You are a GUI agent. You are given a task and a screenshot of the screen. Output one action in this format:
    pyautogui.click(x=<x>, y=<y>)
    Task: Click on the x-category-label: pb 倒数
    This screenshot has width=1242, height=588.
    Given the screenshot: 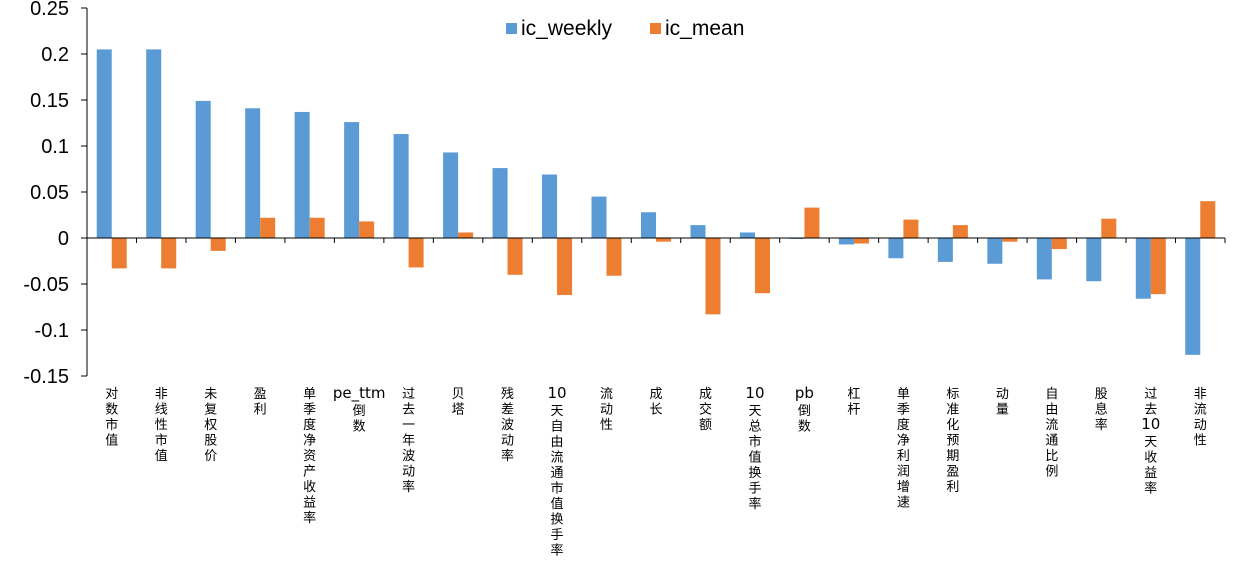 What is the action you would take?
    pyautogui.click(x=804, y=409)
    